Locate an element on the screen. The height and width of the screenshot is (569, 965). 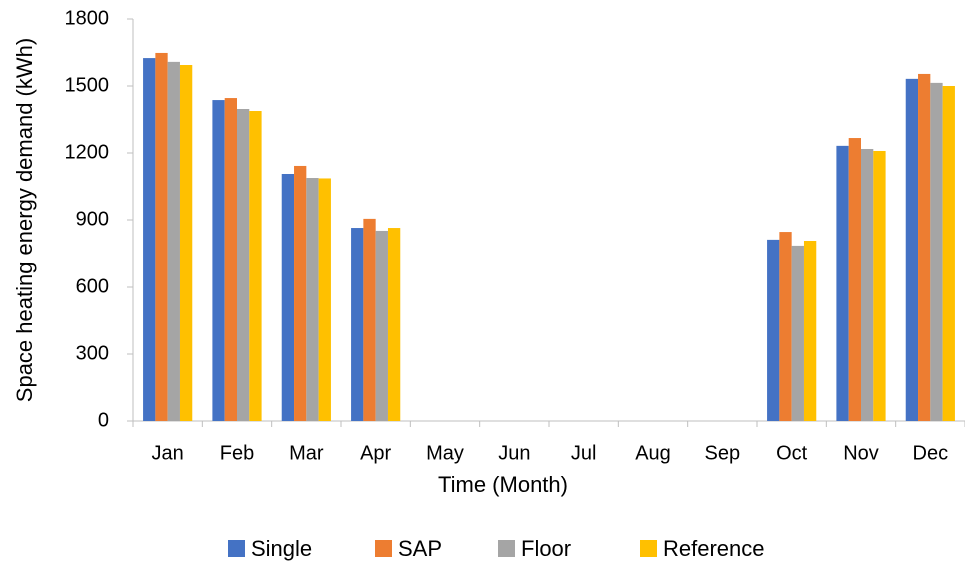
y-tick-label: 1200 is located at coordinates (87, 152).